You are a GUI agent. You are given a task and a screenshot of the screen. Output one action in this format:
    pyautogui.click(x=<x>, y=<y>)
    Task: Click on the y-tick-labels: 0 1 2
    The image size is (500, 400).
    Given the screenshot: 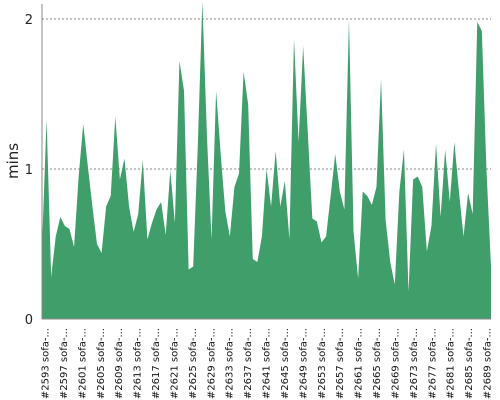 What is the action you would take?
    pyautogui.click(x=29, y=170)
    